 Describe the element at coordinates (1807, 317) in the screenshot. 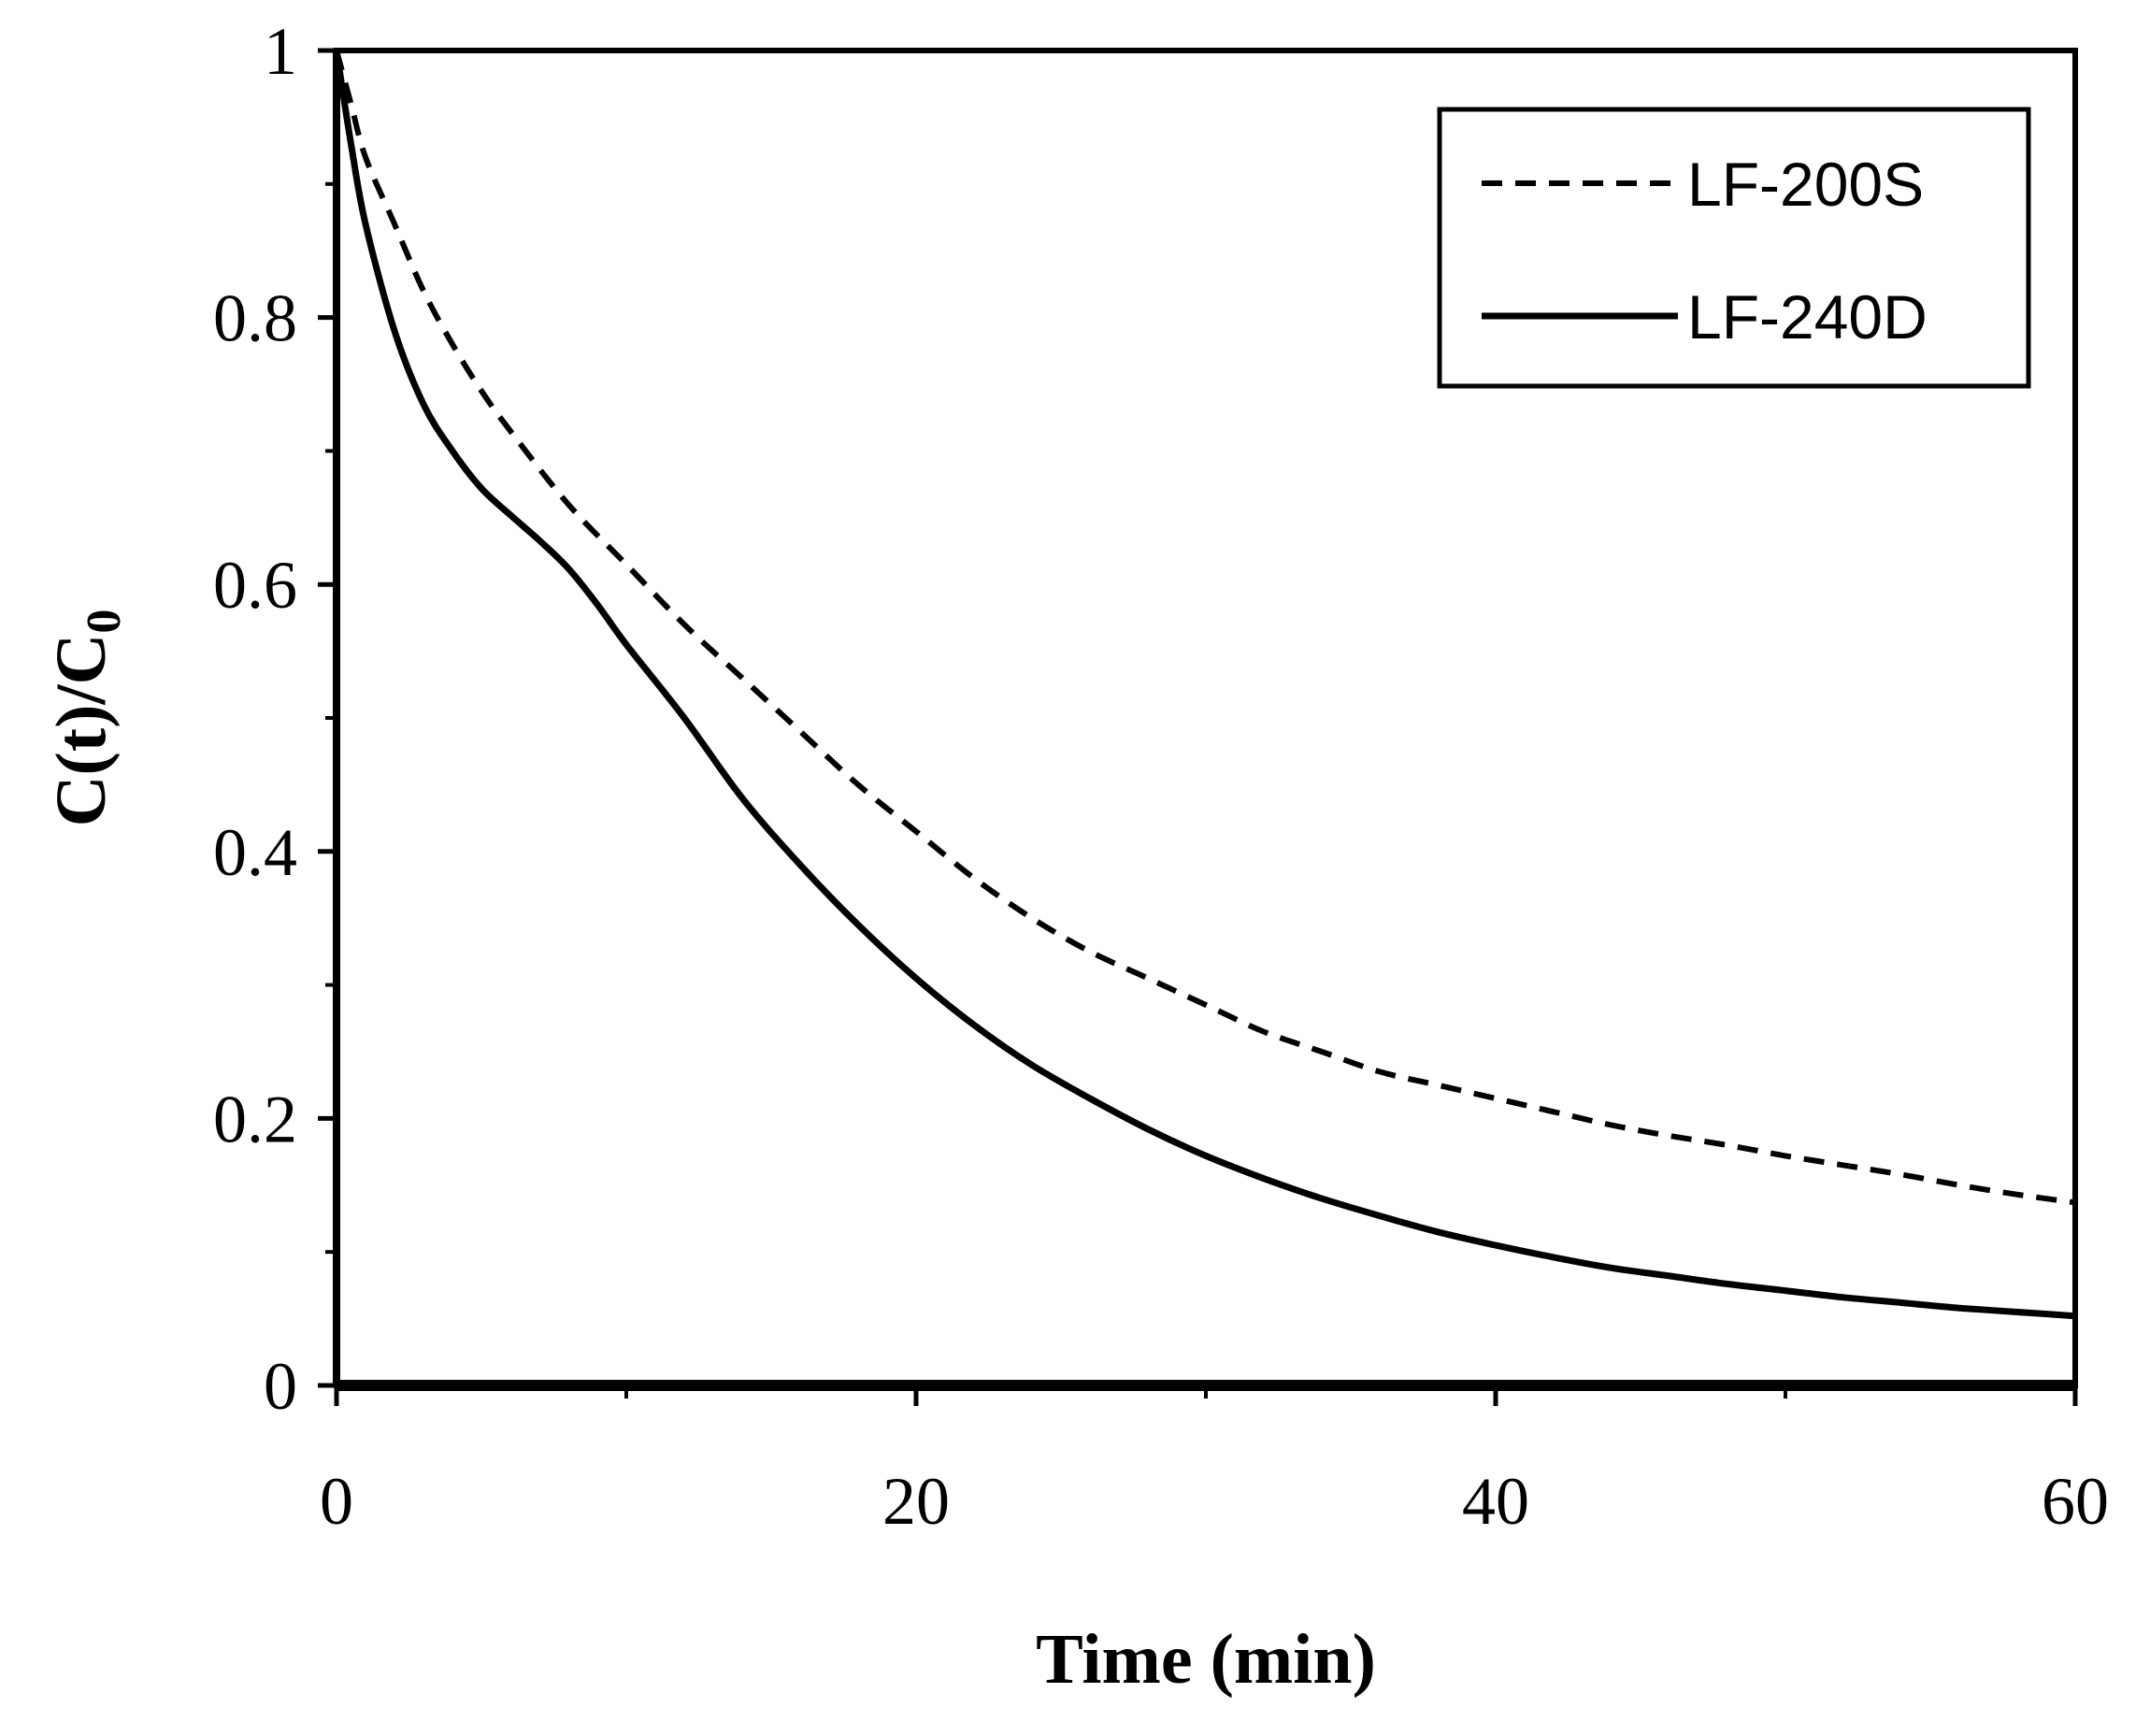

I see `legend-label-lf-240d: LF-240D` at that location.